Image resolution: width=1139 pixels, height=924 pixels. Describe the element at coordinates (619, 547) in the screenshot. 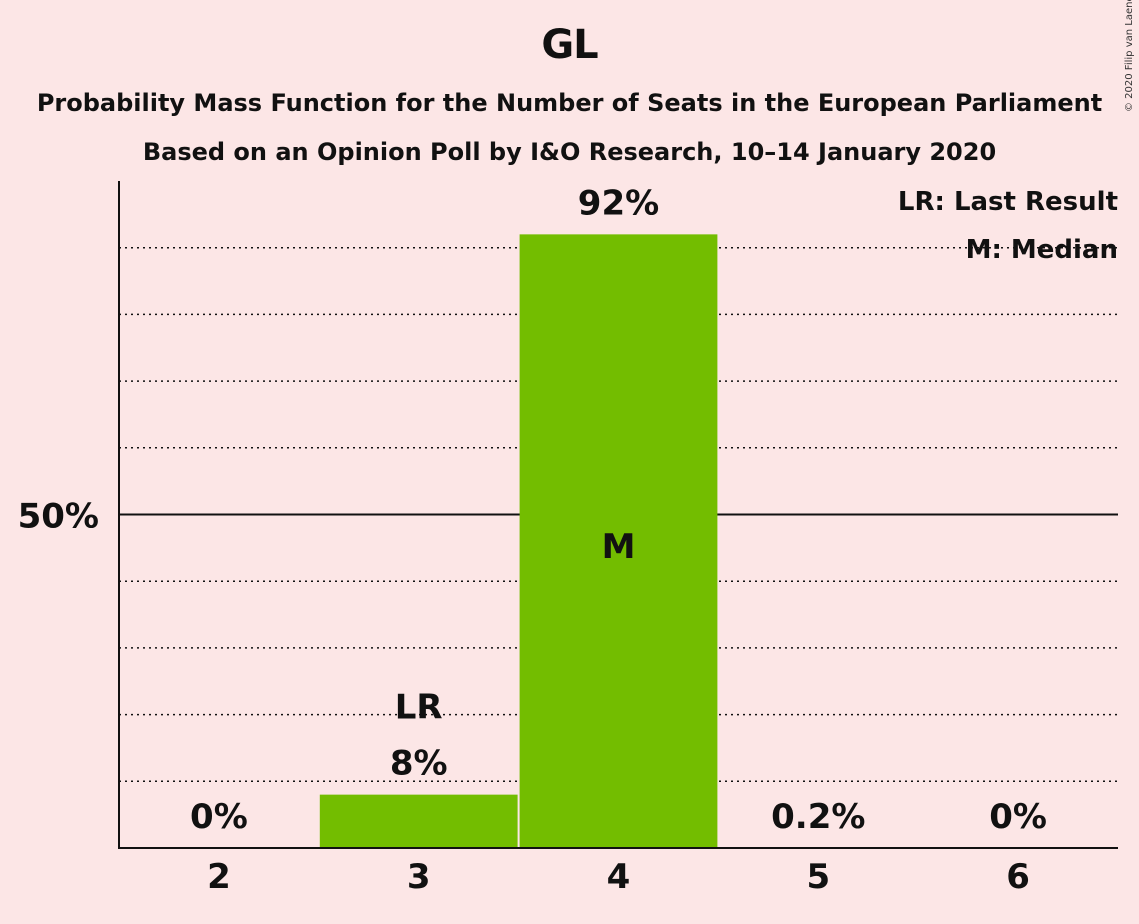

I see `median-marker: M` at that location.